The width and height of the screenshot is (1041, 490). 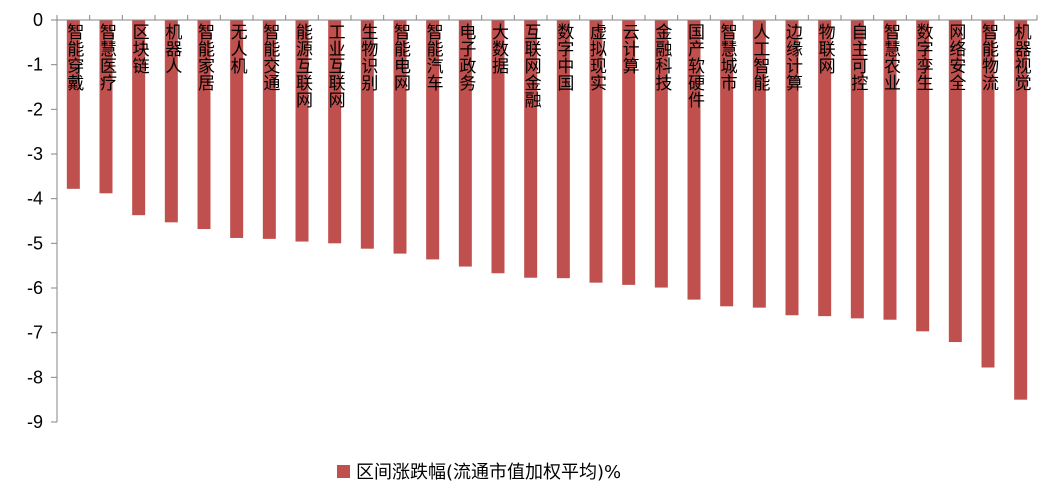 What do you see at coordinates (629, 48) in the screenshot?
I see `category-label-18: 云计算` at bounding box center [629, 48].